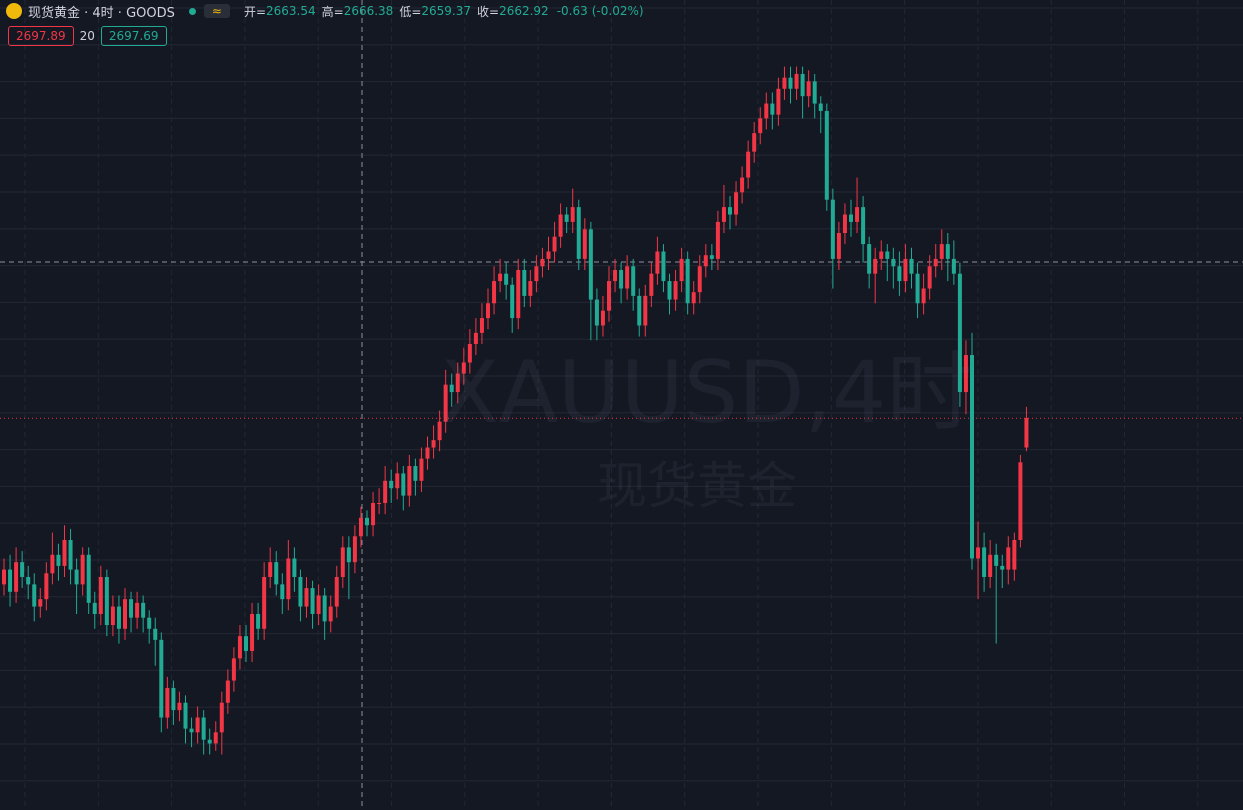 This screenshot has height=810, width=1243. I want to click on change-value: -0.63, so click(572, 11).